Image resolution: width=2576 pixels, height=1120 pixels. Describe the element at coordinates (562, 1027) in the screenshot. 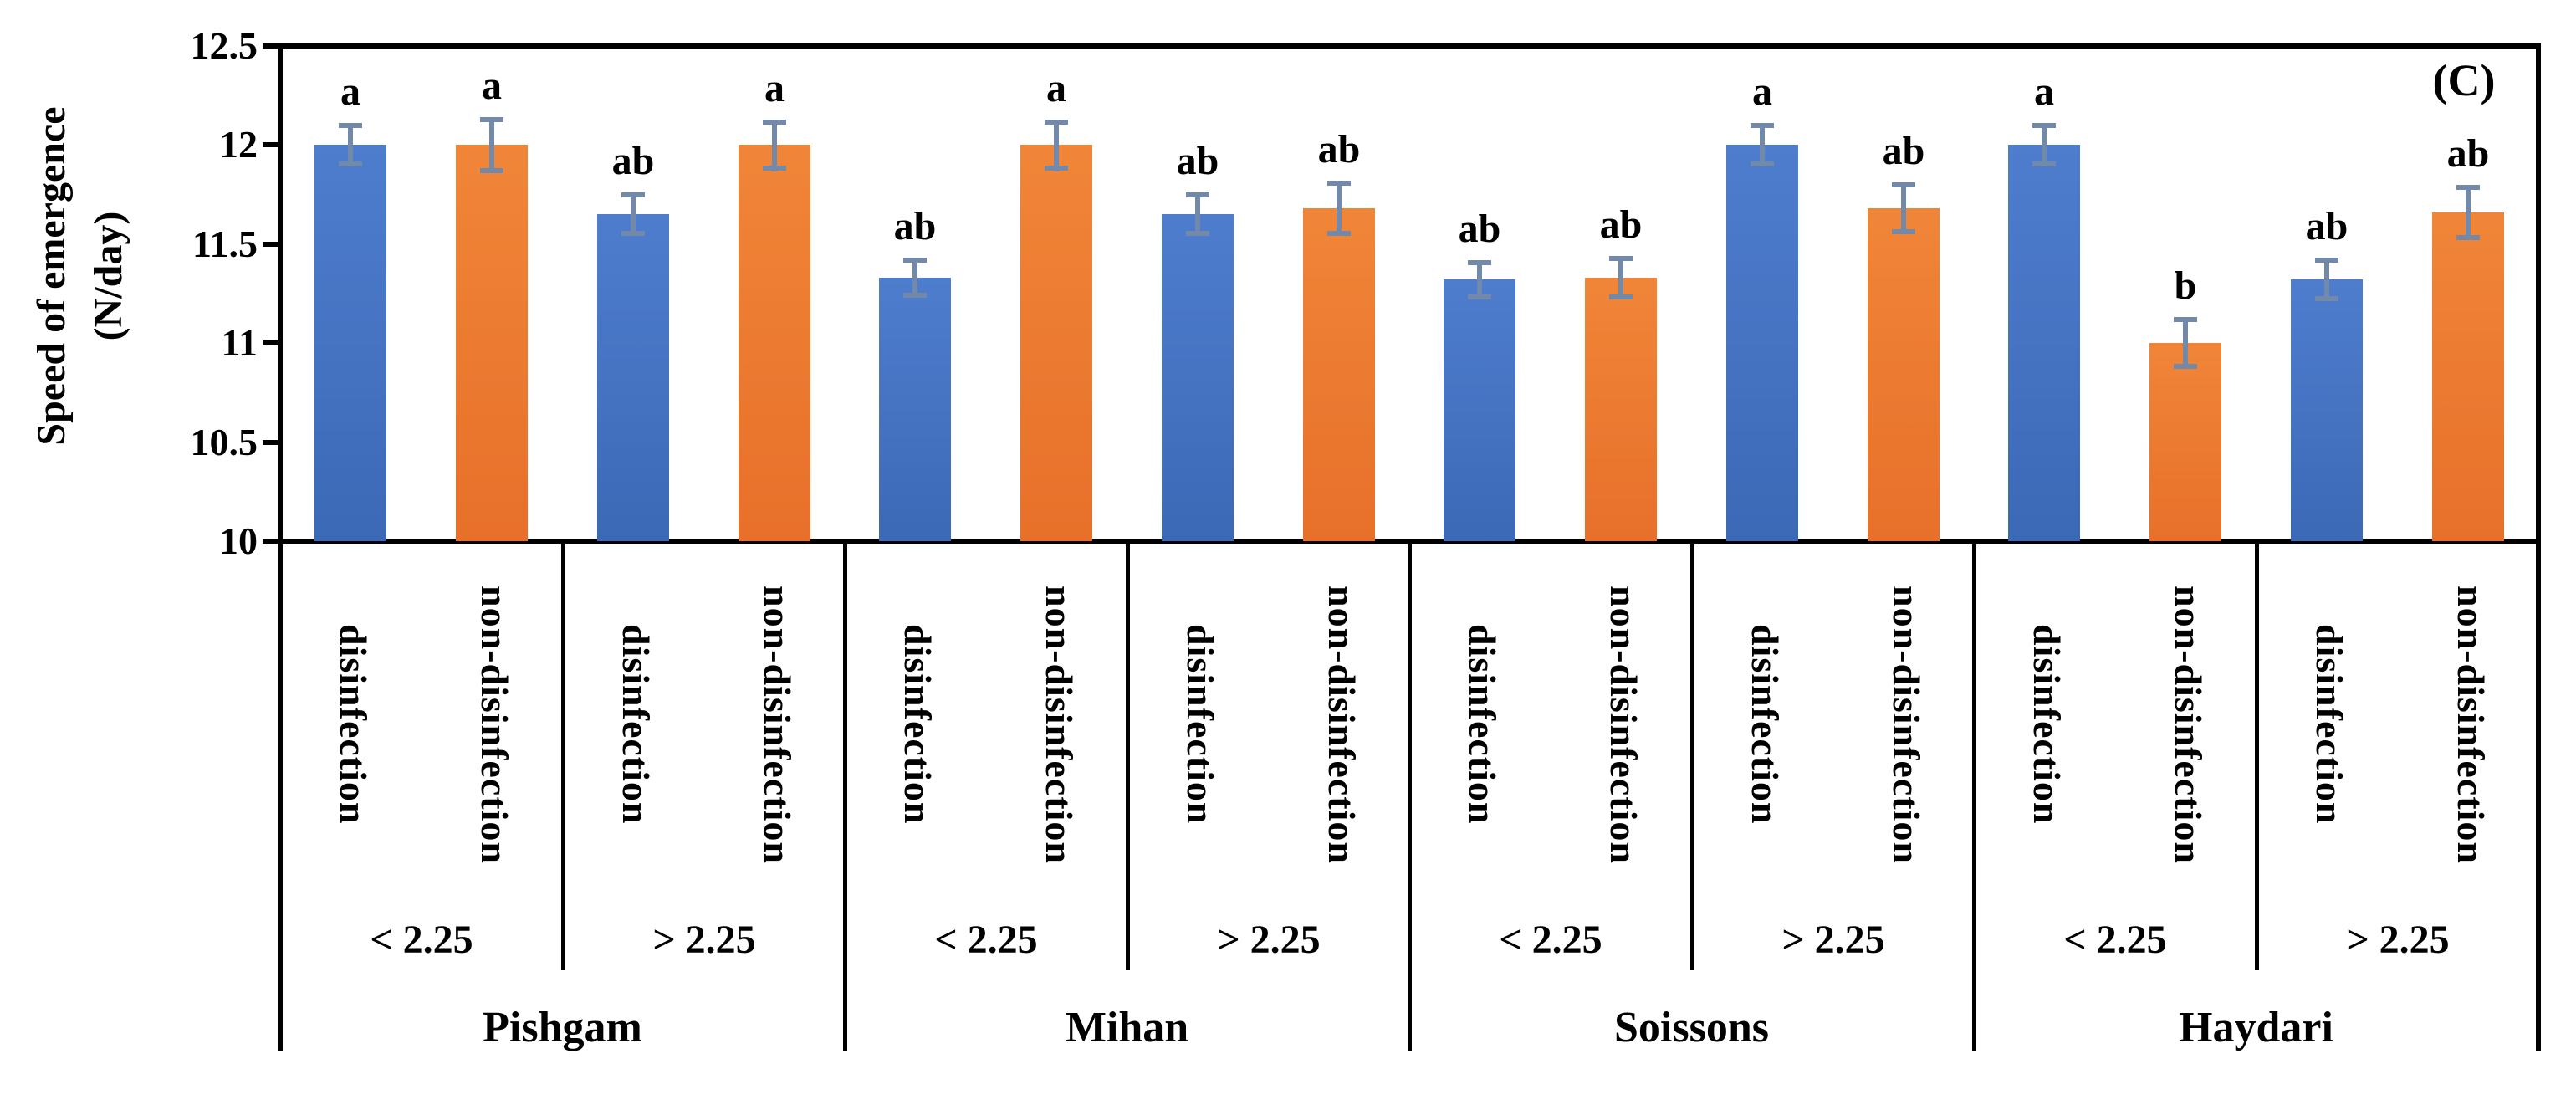

I see `cultivar-label: Pishgam` at that location.